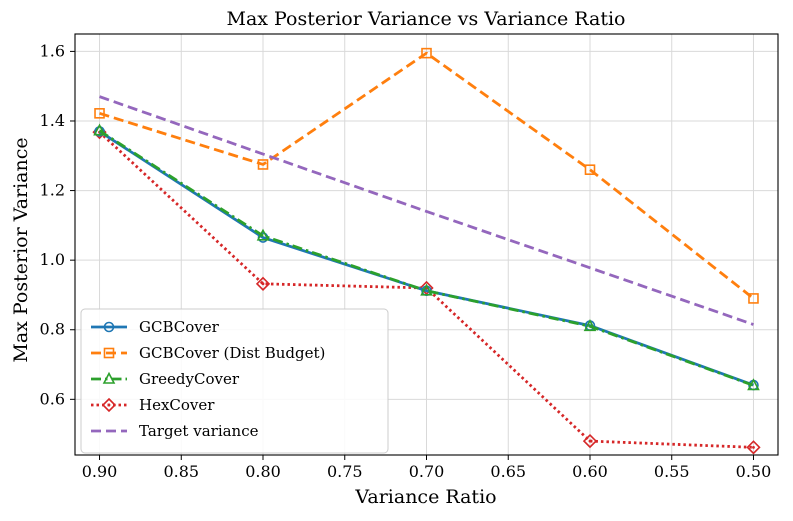 The image size is (793, 521). What do you see at coordinates (177, 405) in the screenshot?
I see `legend-label: HexCover` at bounding box center [177, 405].